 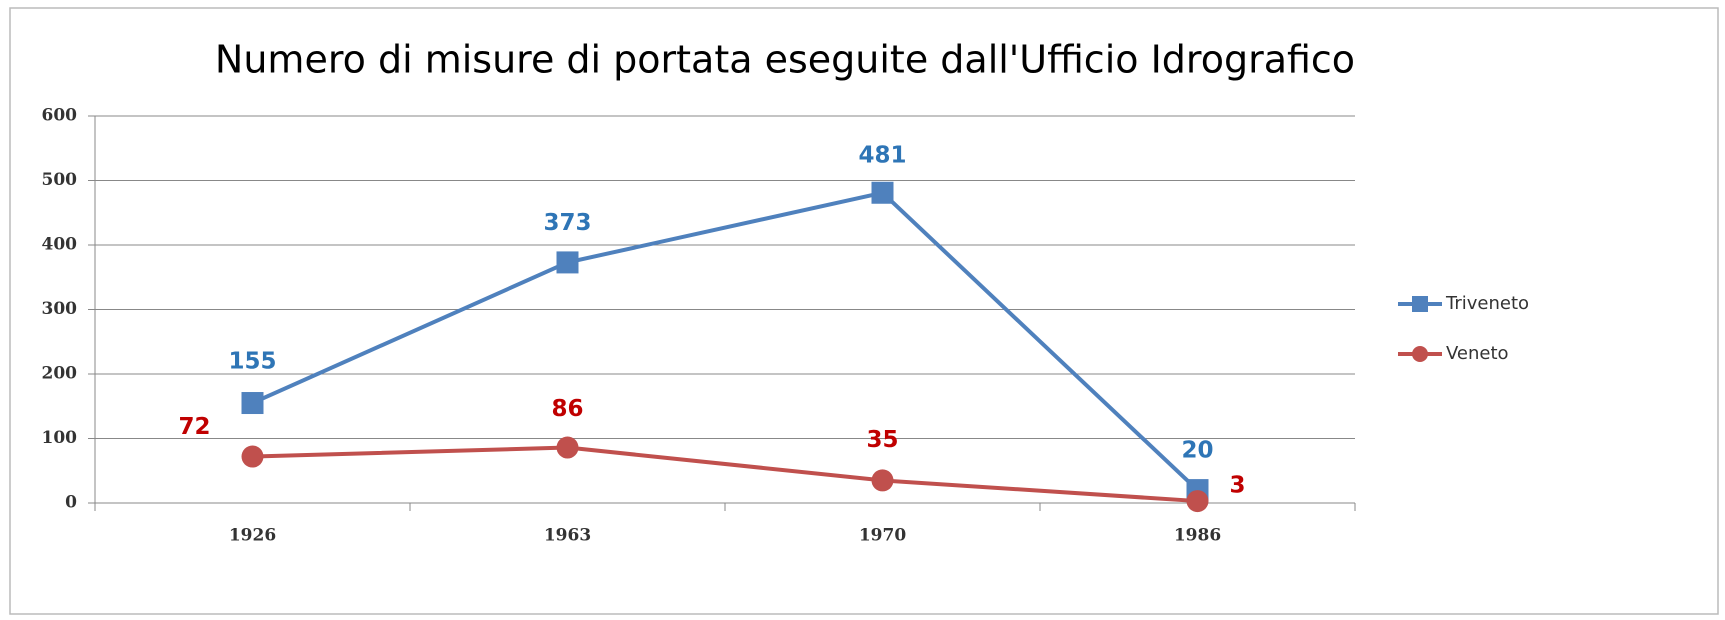 I want to click on y-tick-label: 100, so click(x=60, y=438).